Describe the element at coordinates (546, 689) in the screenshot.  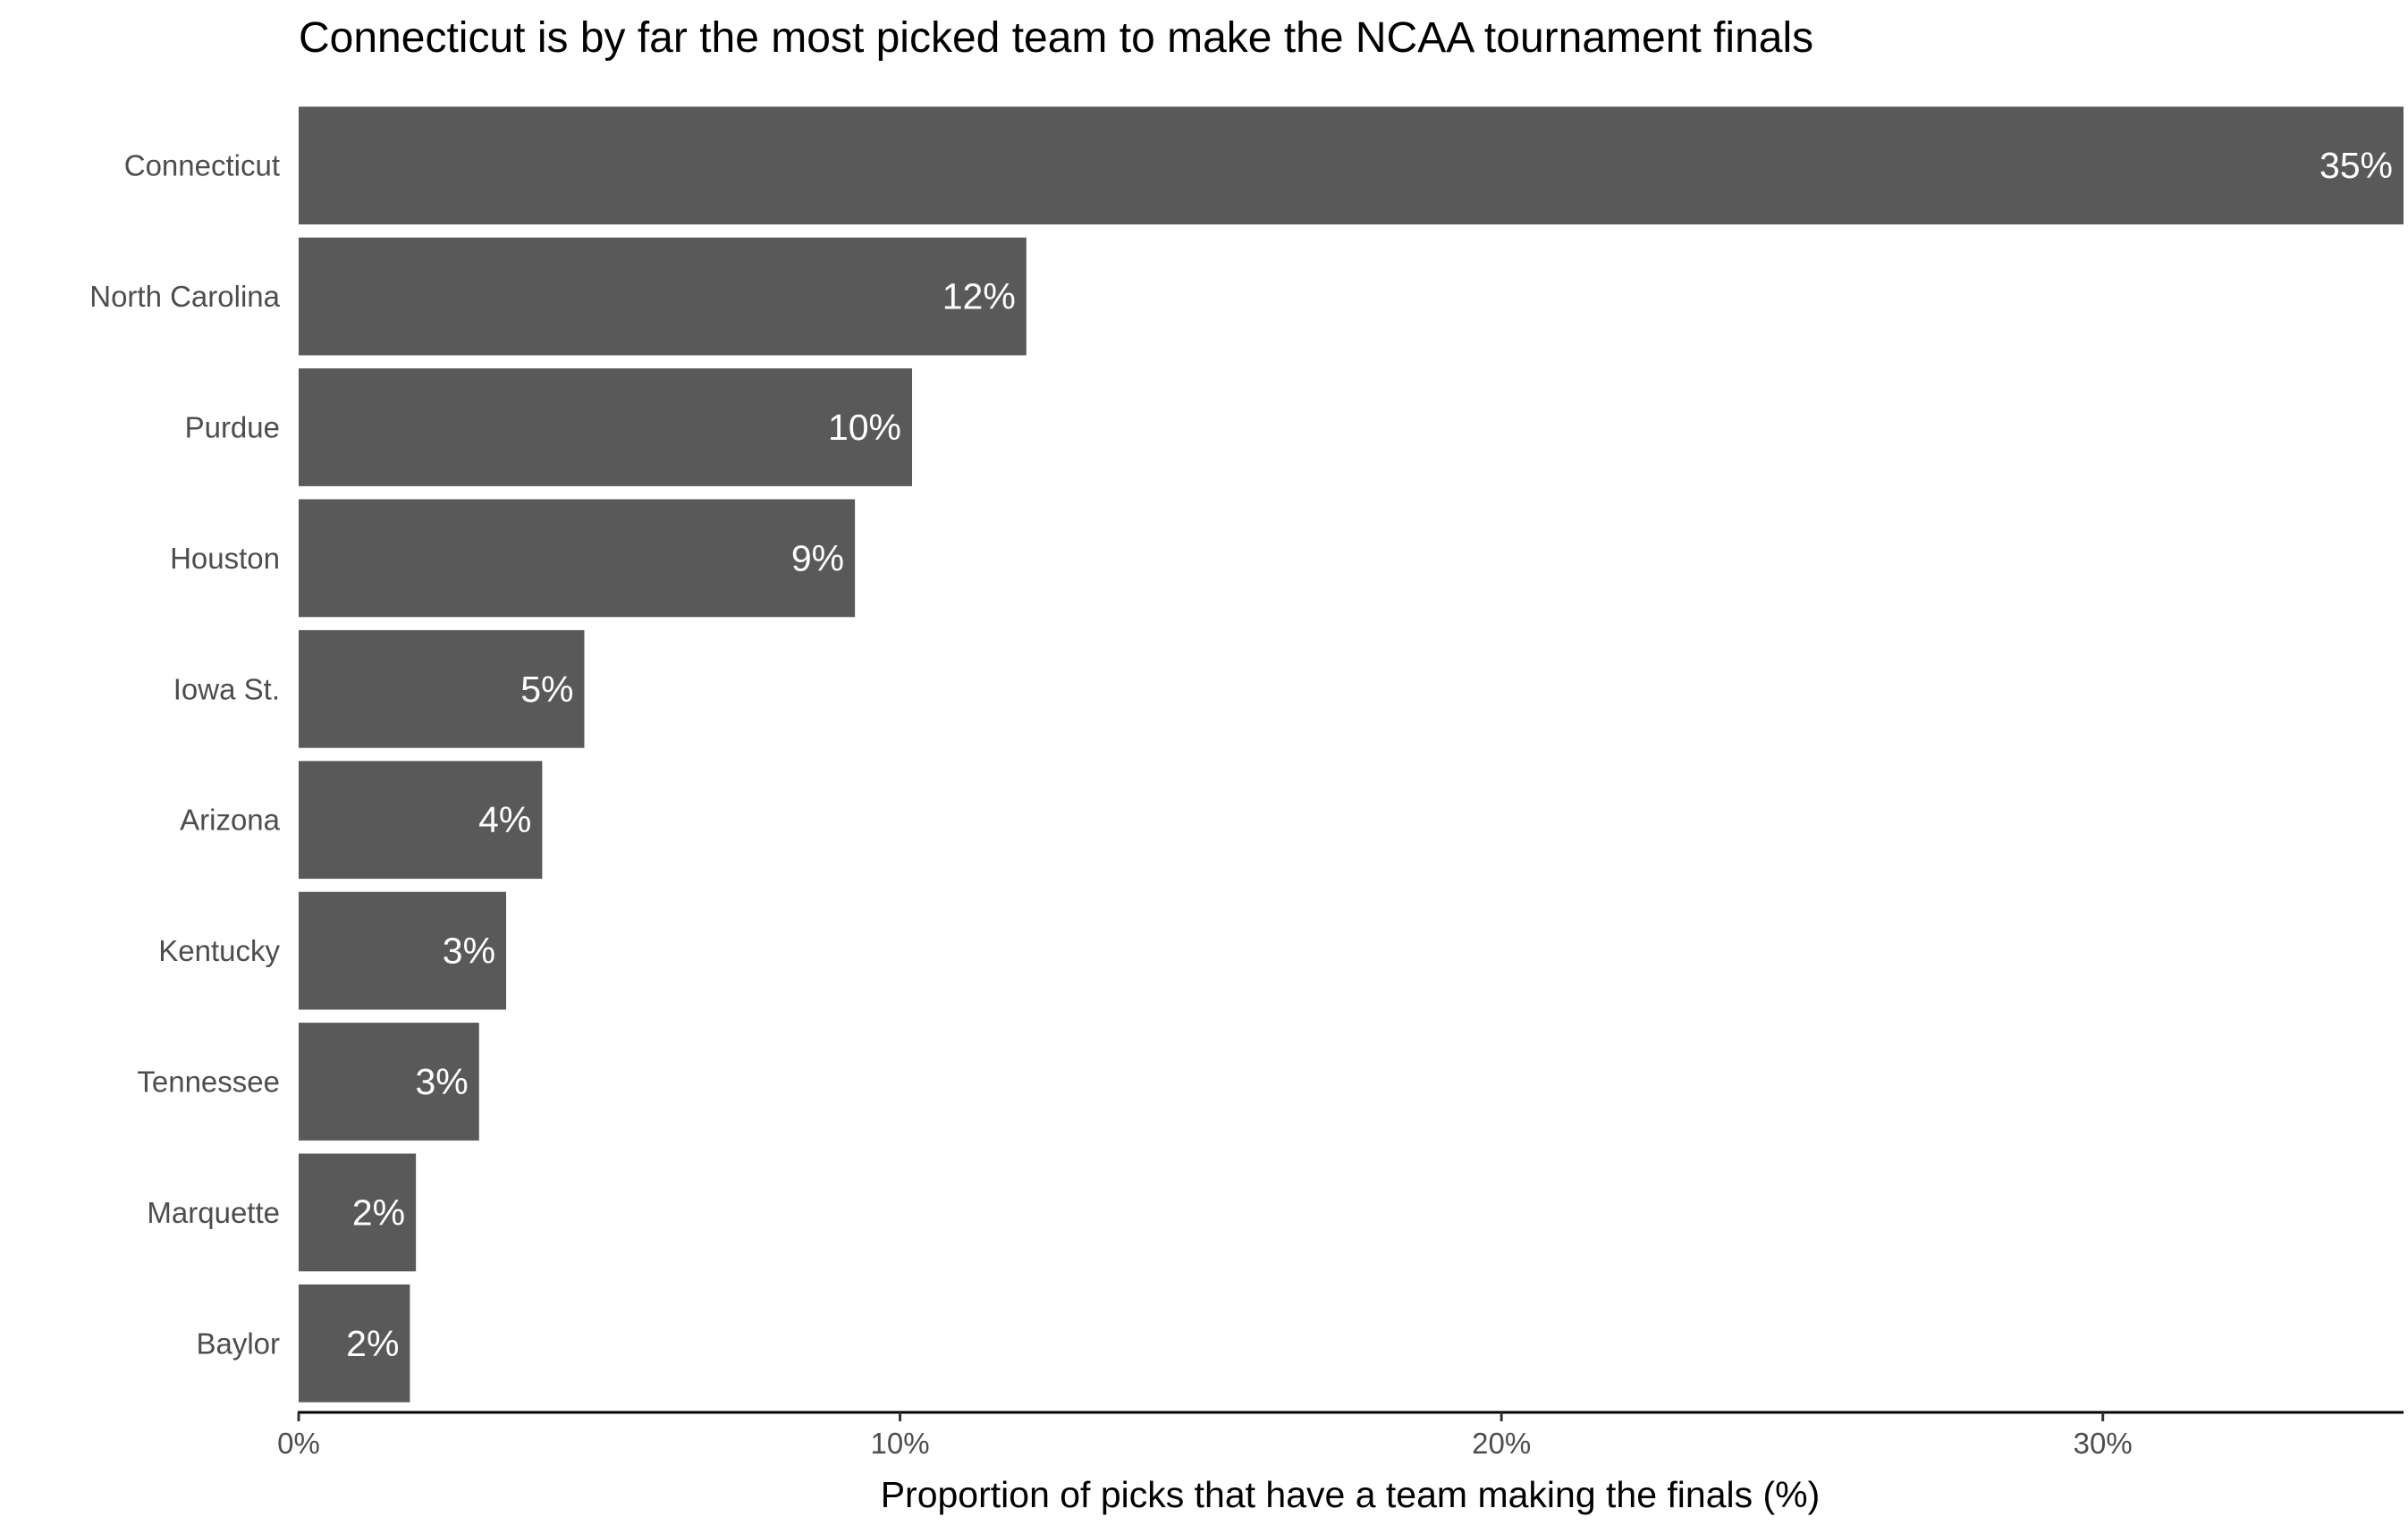
I see `data-label: 5%` at that location.